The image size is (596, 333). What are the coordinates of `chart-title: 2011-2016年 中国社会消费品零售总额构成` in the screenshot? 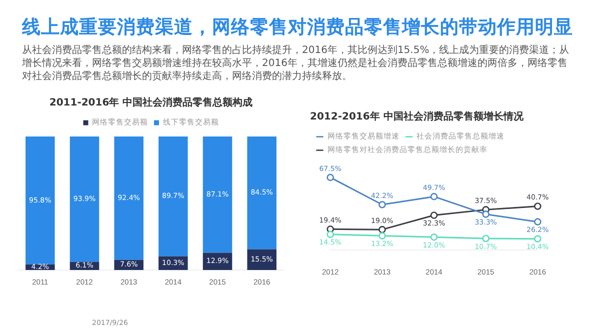 It's located at (151, 102).